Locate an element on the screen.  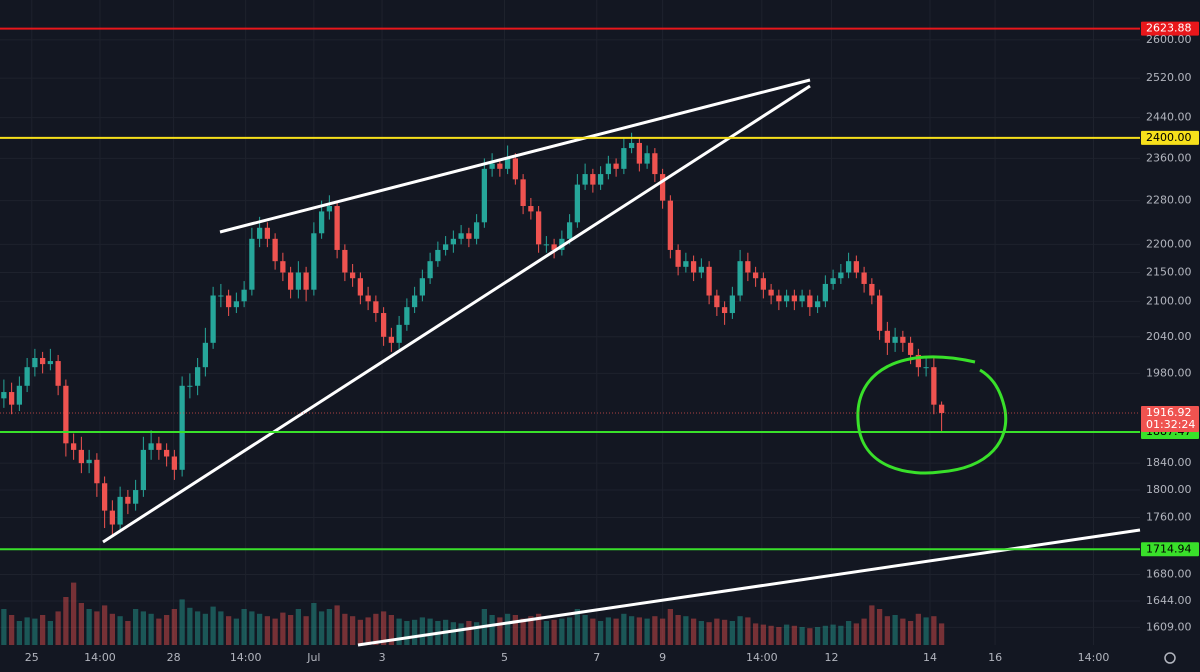
settings-icon is located at coordinates (1170, 658).